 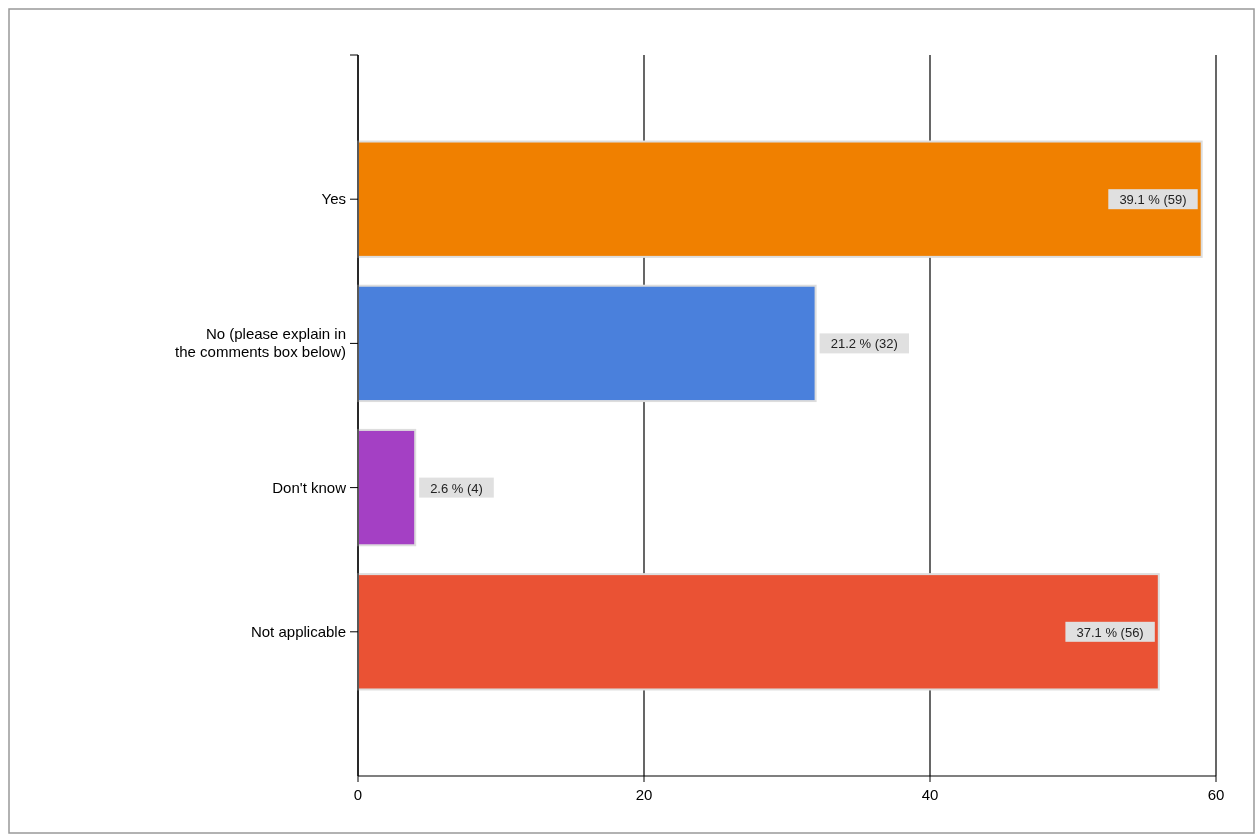 I want to click on y-tick-label: No (please explain in the comments box below), so click(x=260, y=343).